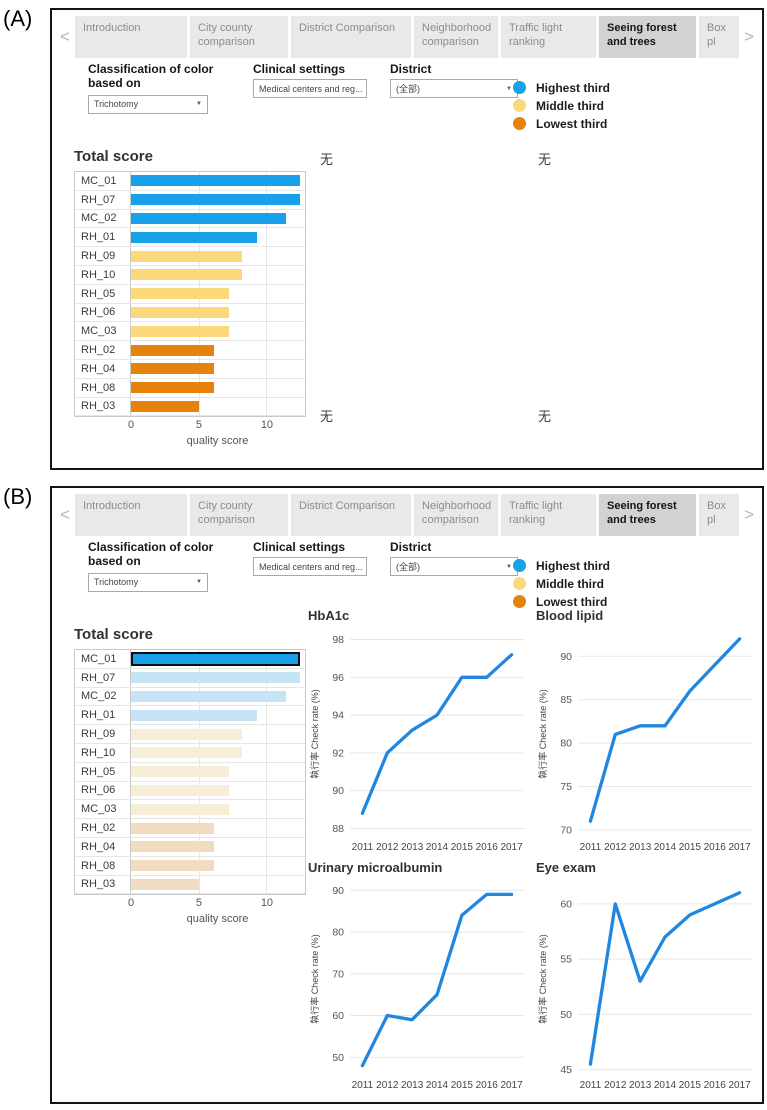 The width and height of the screenshot is (767, 1110). I want to click on x-axis-tick: 10, so click(267, 425).